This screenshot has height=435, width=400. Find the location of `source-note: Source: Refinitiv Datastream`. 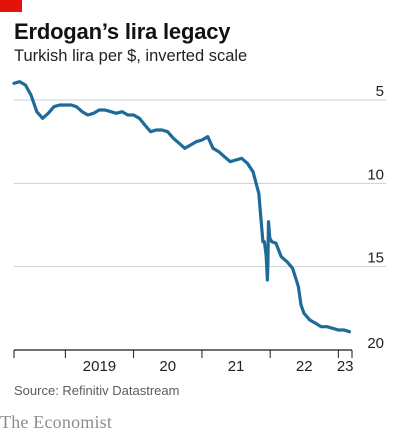

source-note: Source: Refinitiv Datastream is located at coordinates (97, 390).